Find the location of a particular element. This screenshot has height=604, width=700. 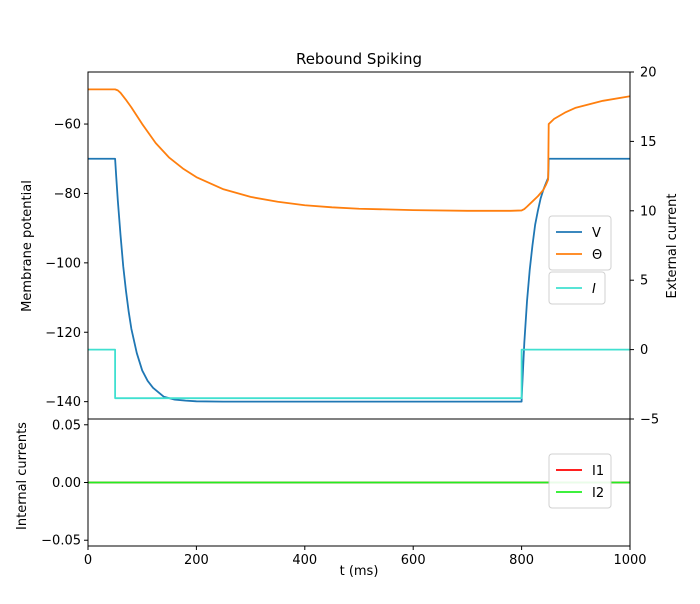

y-axis-label-left: Membrane potential is located at coordinates (27, 246).